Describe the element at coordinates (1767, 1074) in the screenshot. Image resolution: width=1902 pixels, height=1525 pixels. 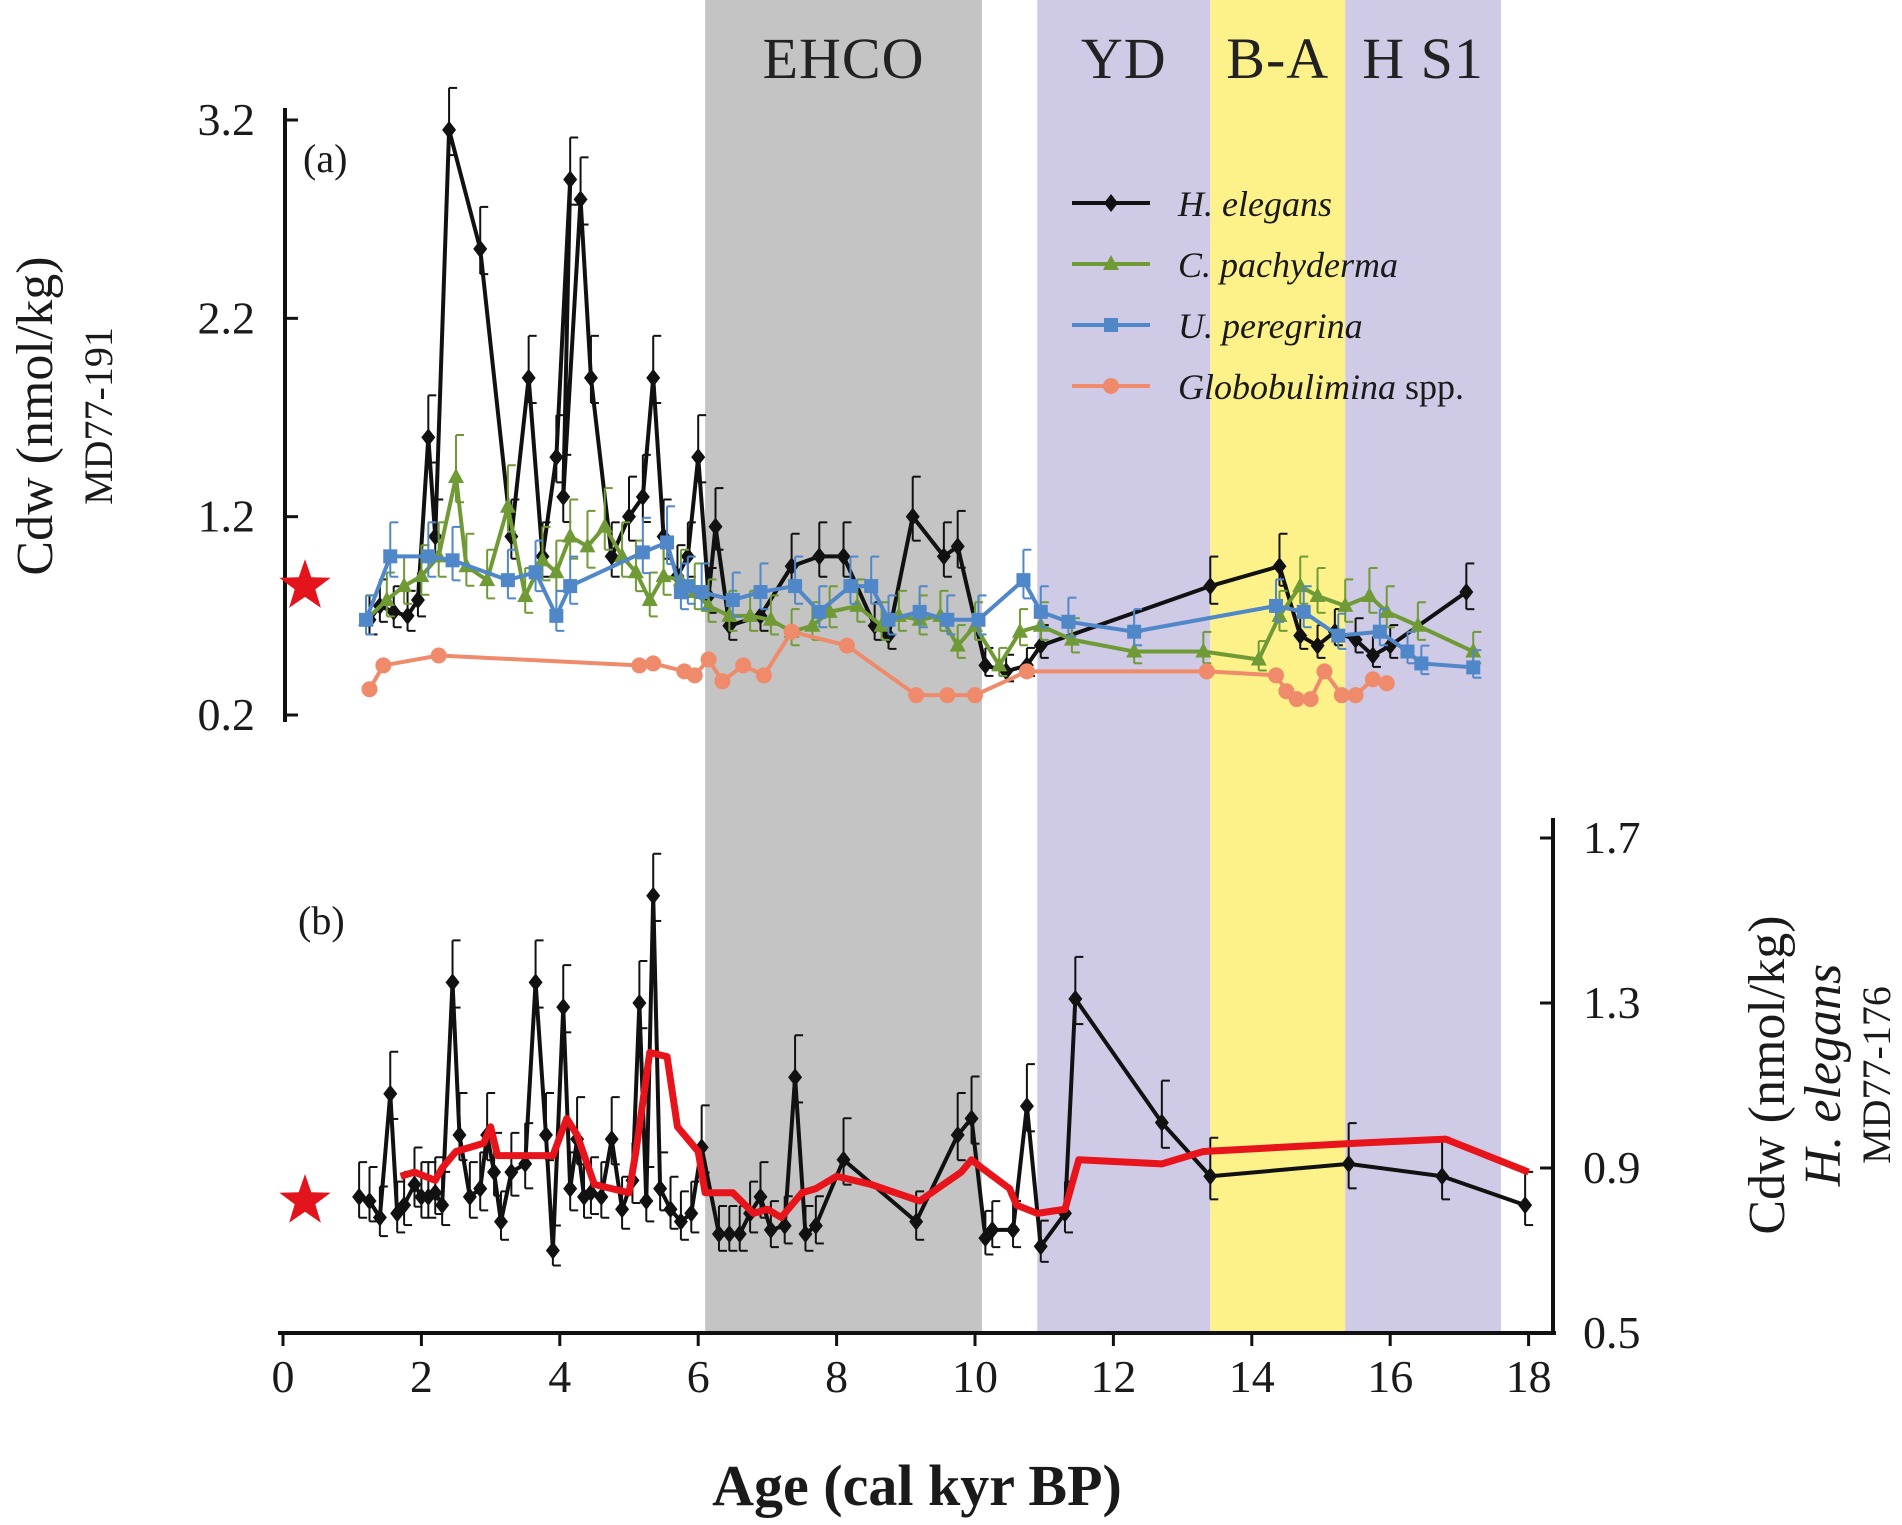
I see `panel-b-y-axis-title: Cdw (nmol/kg)` at that location.